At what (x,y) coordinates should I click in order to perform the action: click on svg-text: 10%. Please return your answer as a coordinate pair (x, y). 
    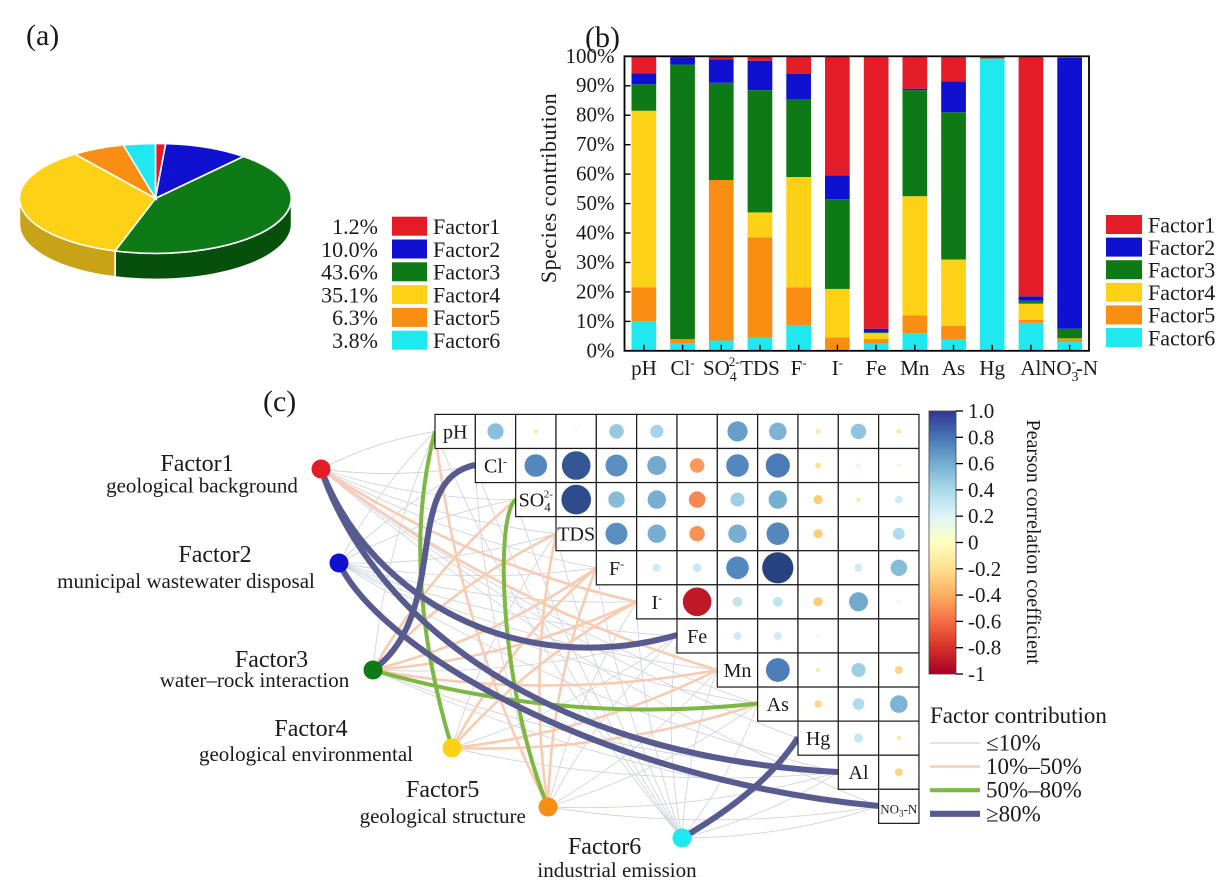
    Looking at the image, I should click on (595, 321).